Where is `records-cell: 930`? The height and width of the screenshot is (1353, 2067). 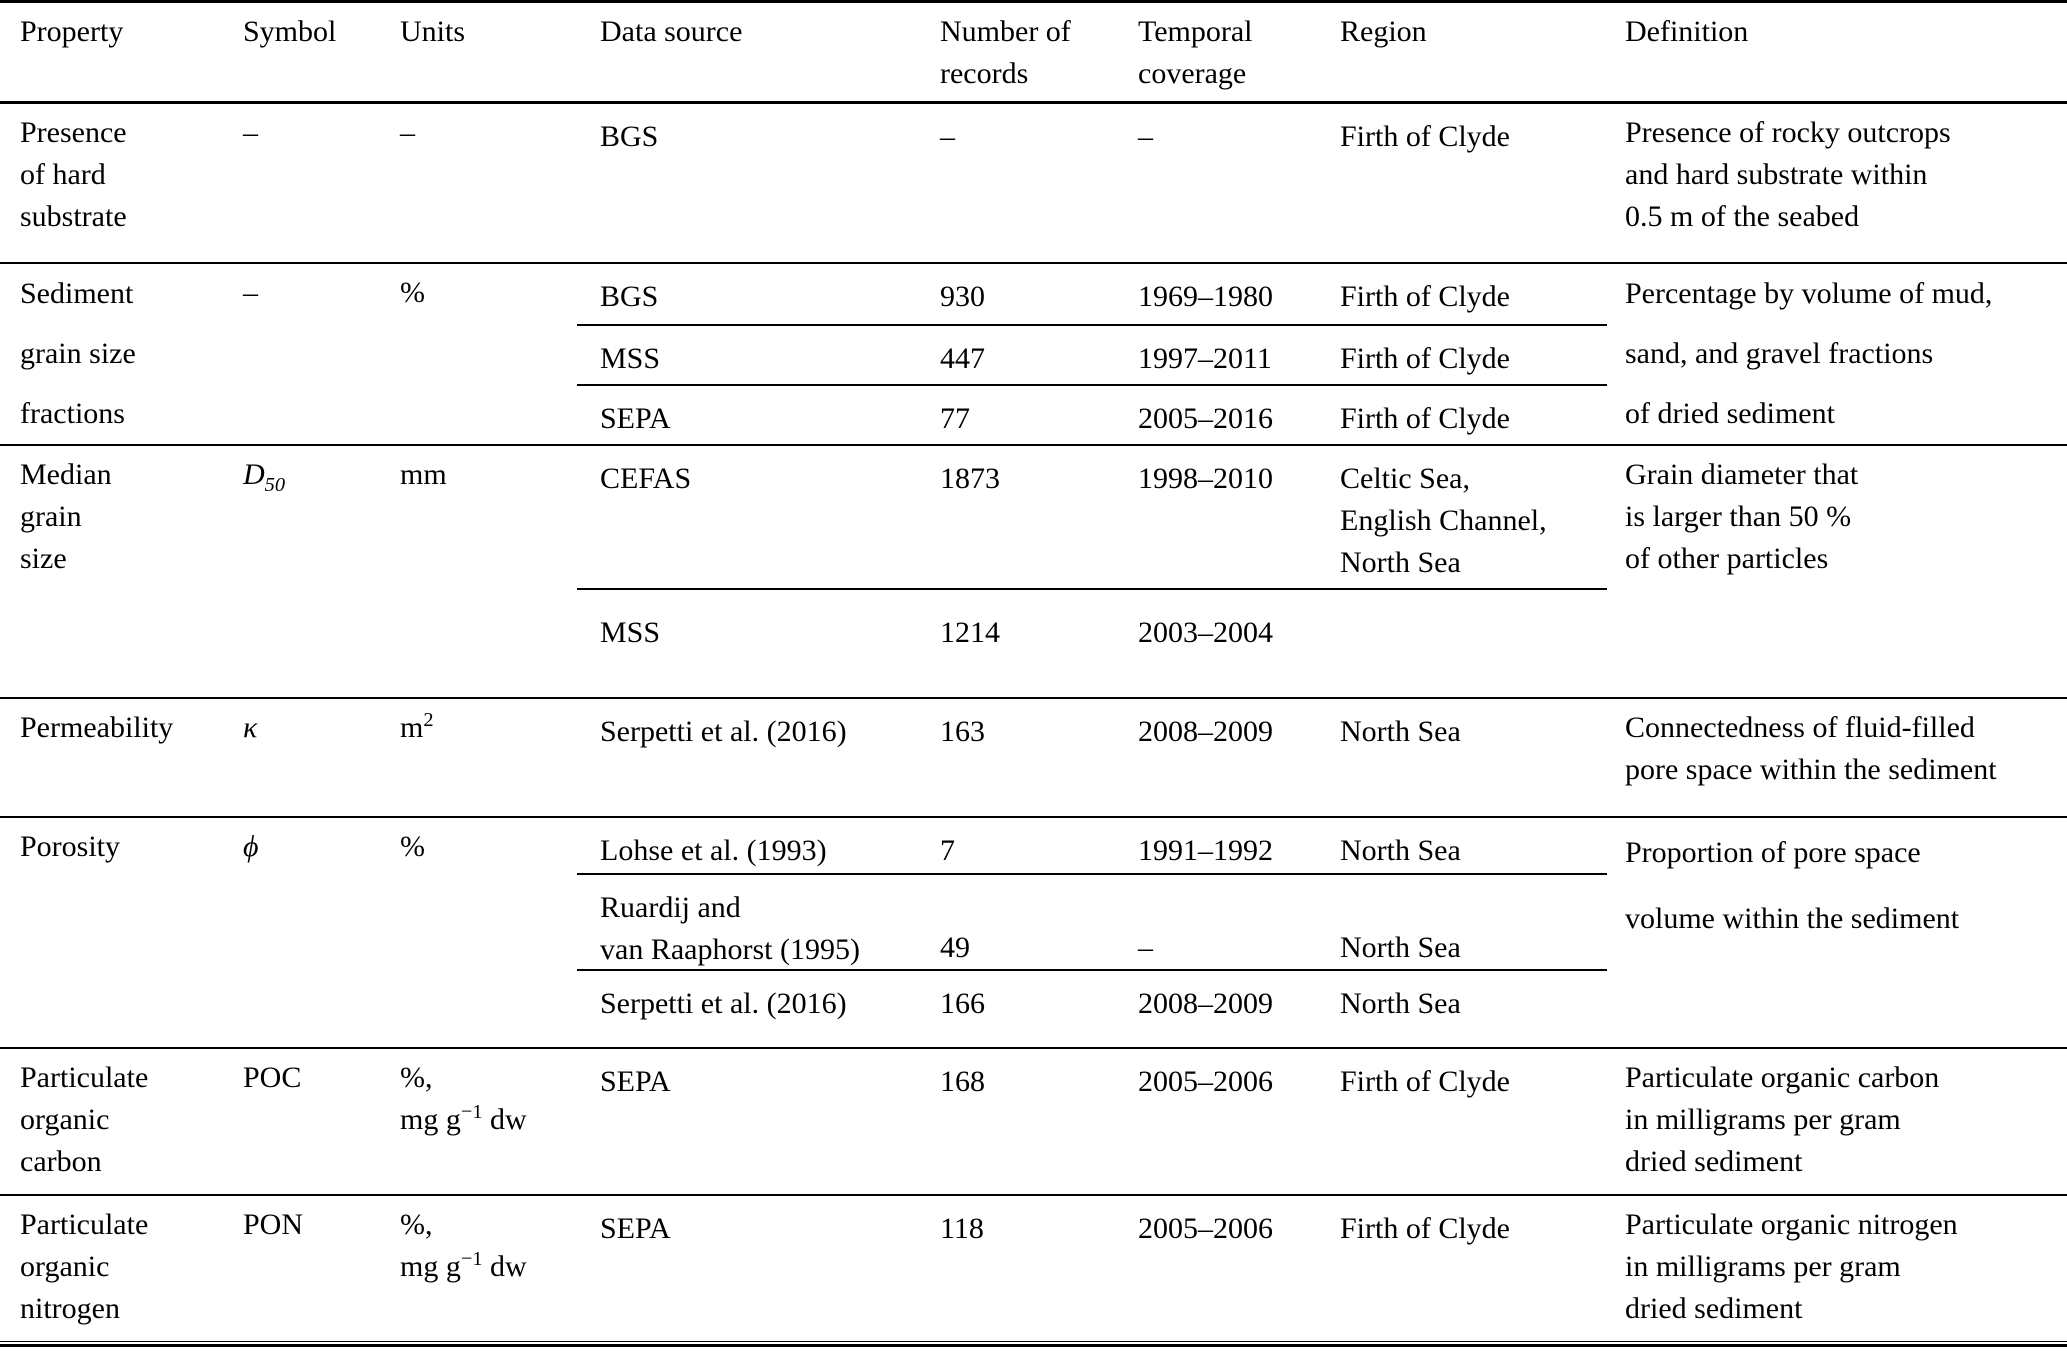 records-cell: 930 is located at coordinates (962, 296).